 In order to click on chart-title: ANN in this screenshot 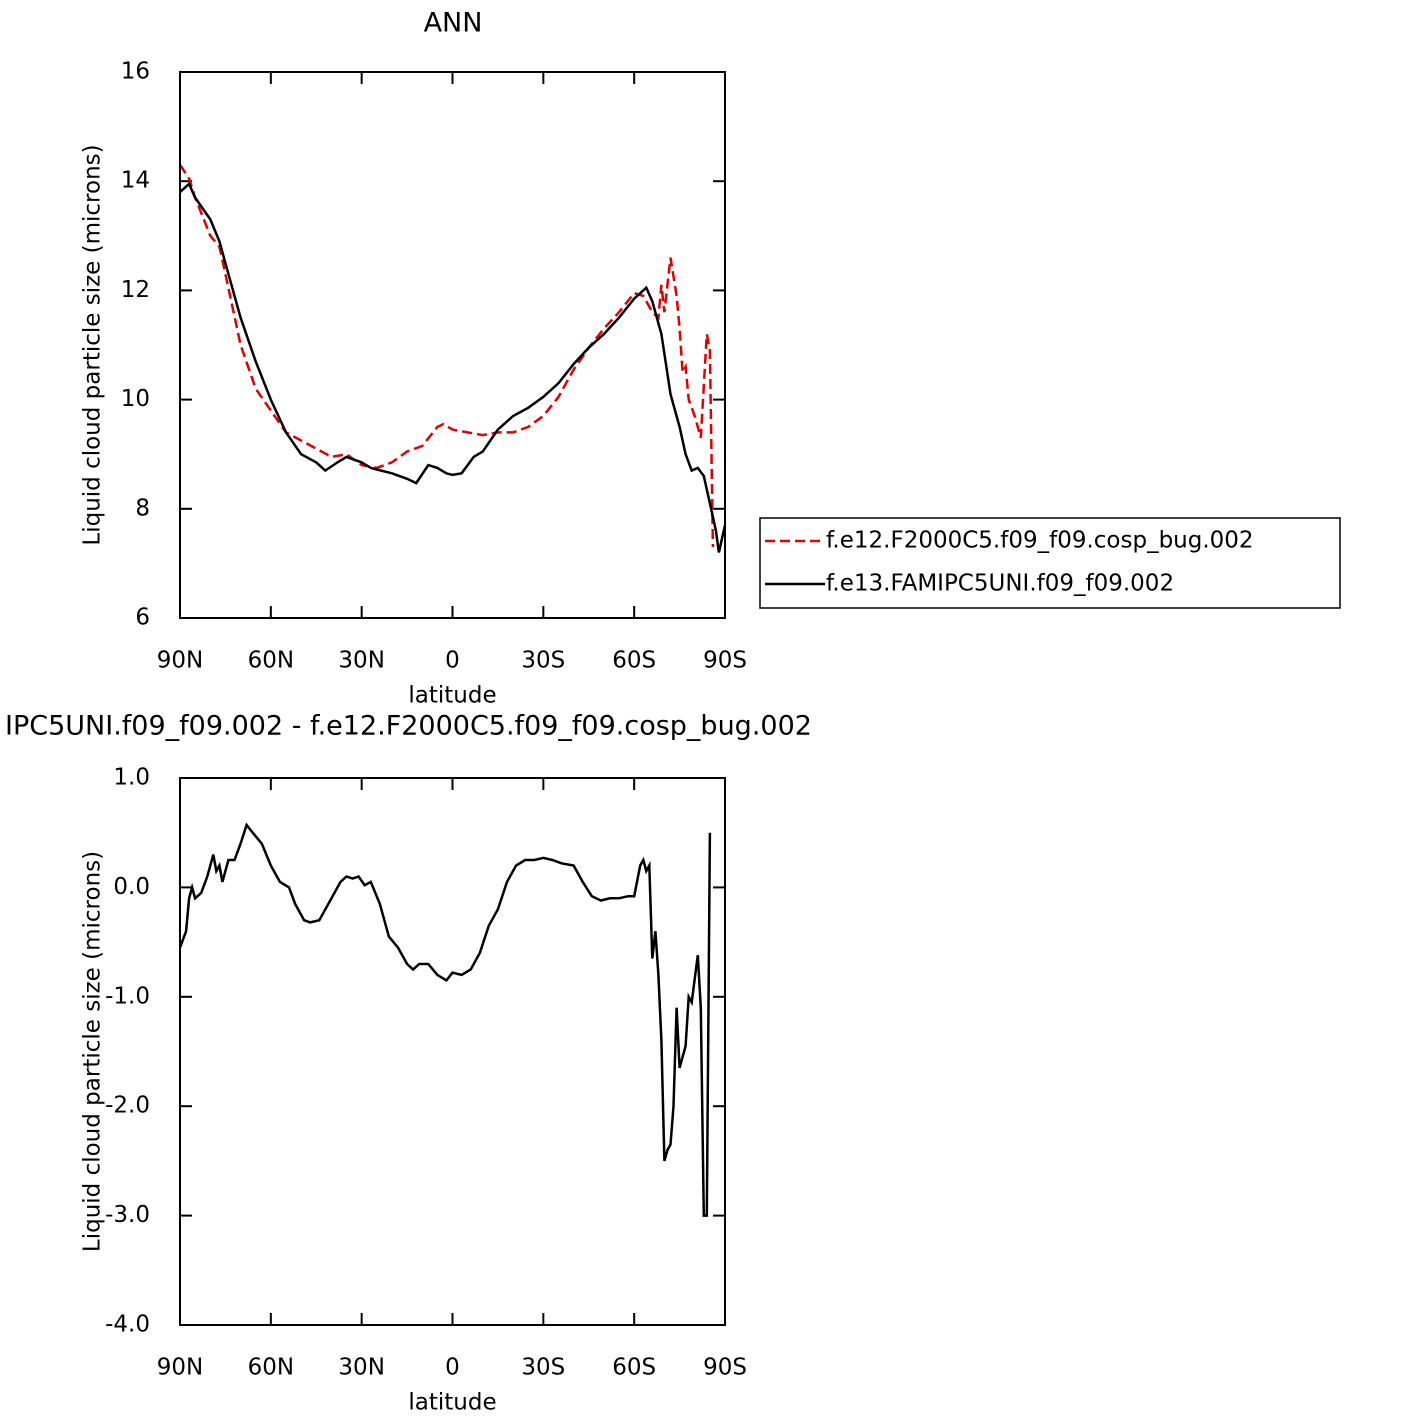, I will do `click(453, 23)`.